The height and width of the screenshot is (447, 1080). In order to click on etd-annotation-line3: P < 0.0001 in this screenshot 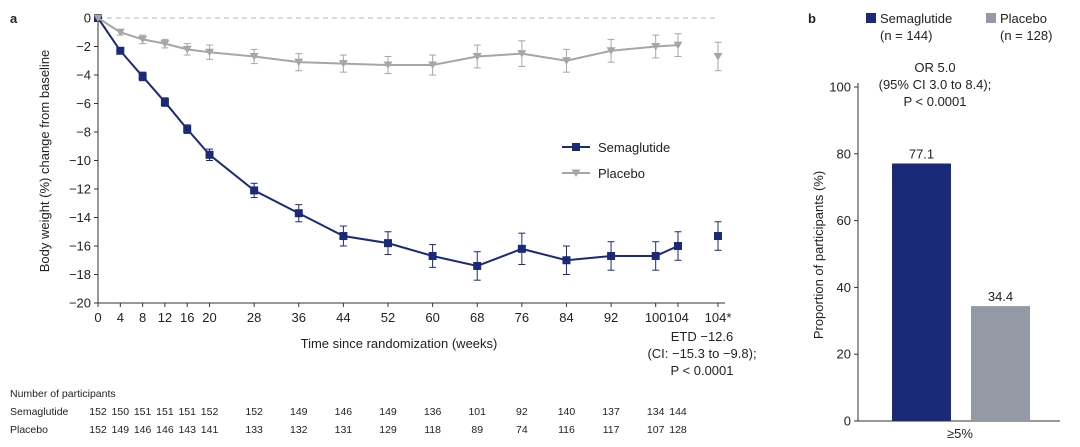, I will do `click(701, 370)`.